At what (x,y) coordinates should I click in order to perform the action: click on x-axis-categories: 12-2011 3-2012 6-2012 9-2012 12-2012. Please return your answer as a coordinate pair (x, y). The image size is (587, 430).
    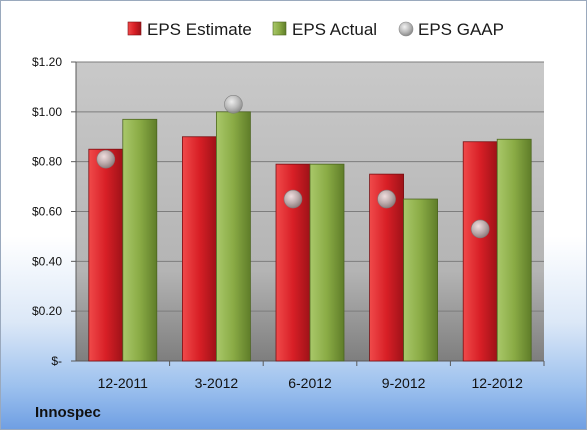
    Looking at the image, I should click on (321, 376).